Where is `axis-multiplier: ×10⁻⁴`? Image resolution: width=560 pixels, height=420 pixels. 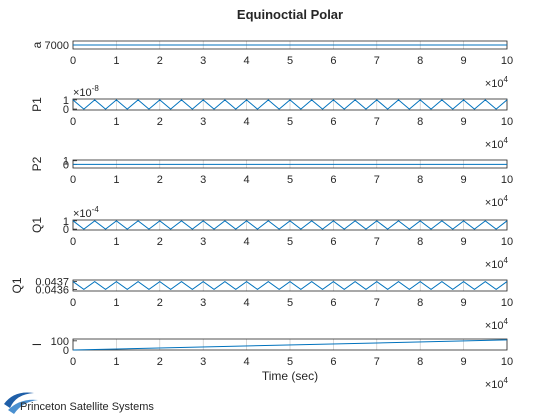
axis-multiplier: ×10⁻⁴ is located at coordinates (86, 212).